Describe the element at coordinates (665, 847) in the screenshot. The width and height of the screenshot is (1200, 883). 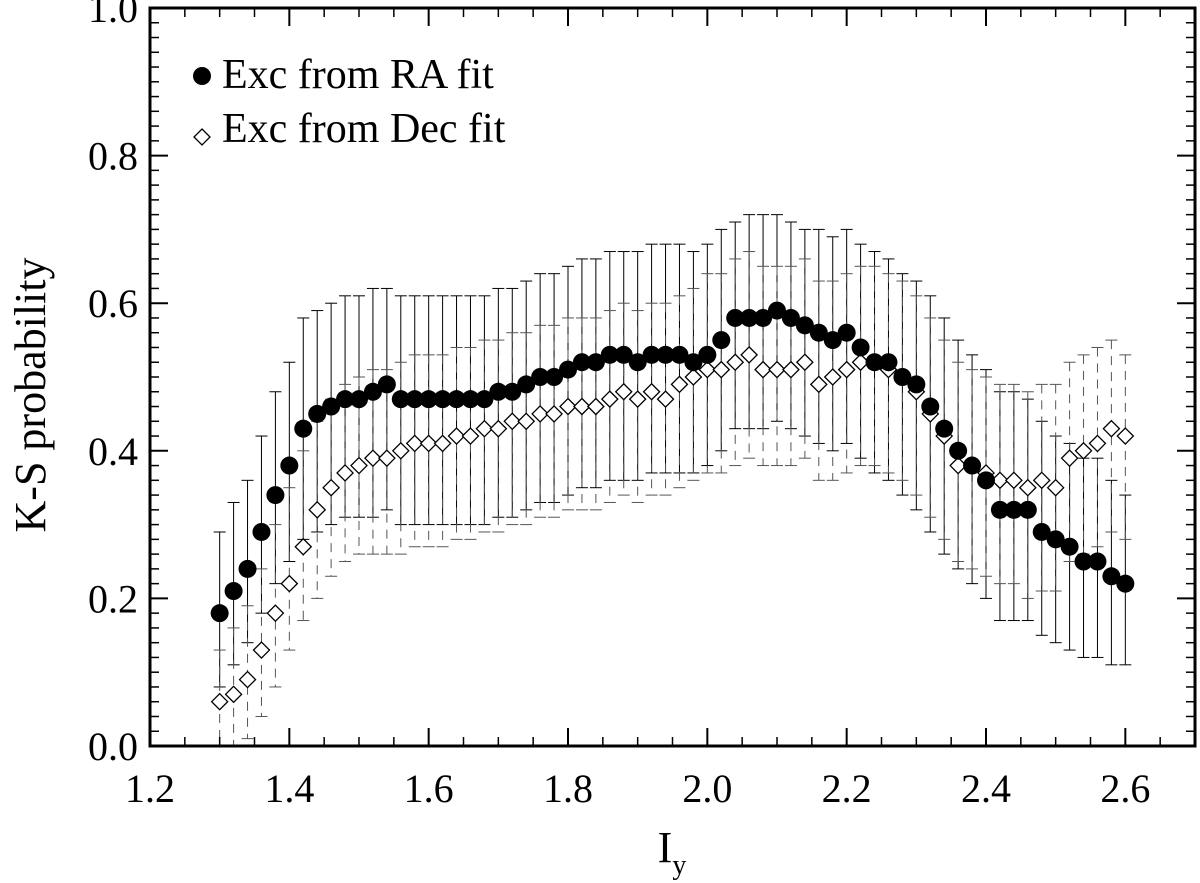
I see `x-axis-label-main: I` at that location.